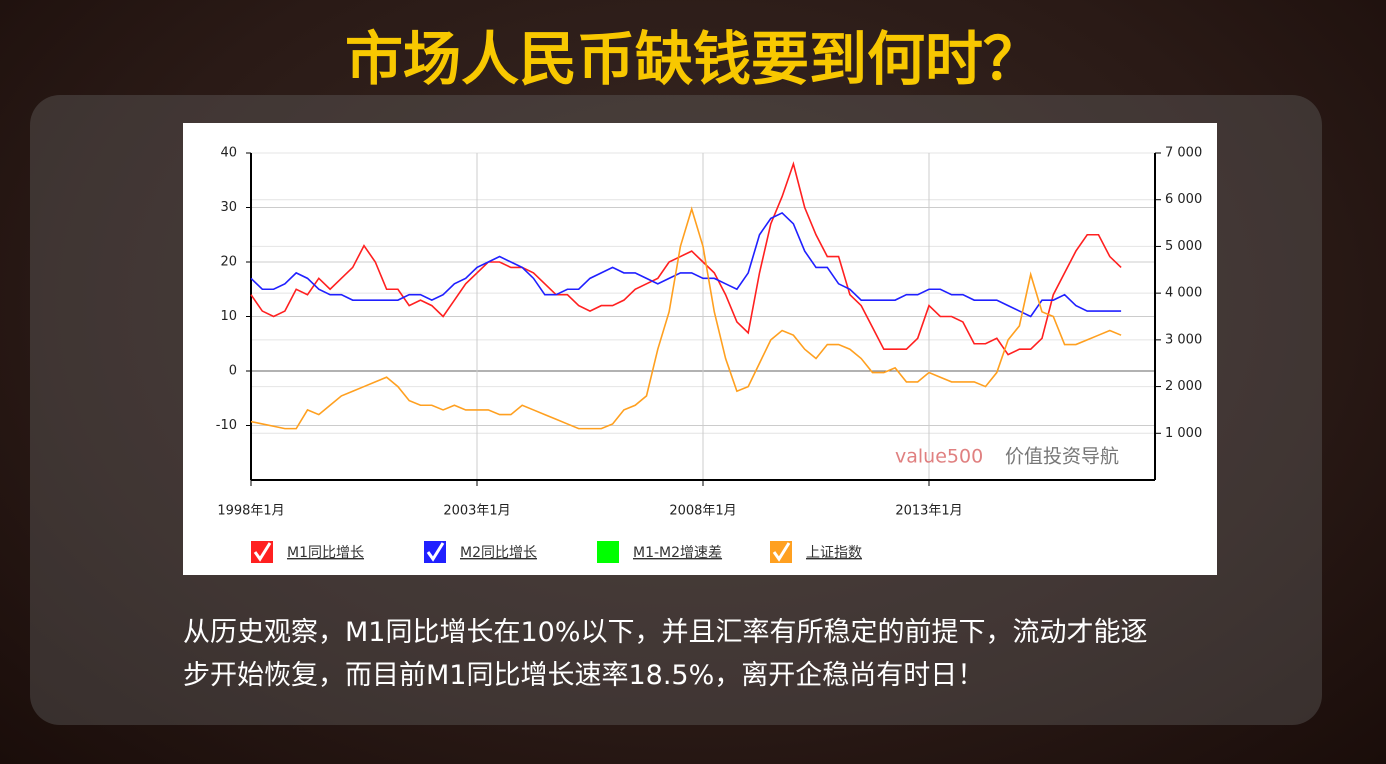 The width and height of the screenshot is (1386, 764). What do you see at coordinates (325, 553) in the screenshot?
I see `legend-label: M1同比增长` at bounding box center [325, 553].